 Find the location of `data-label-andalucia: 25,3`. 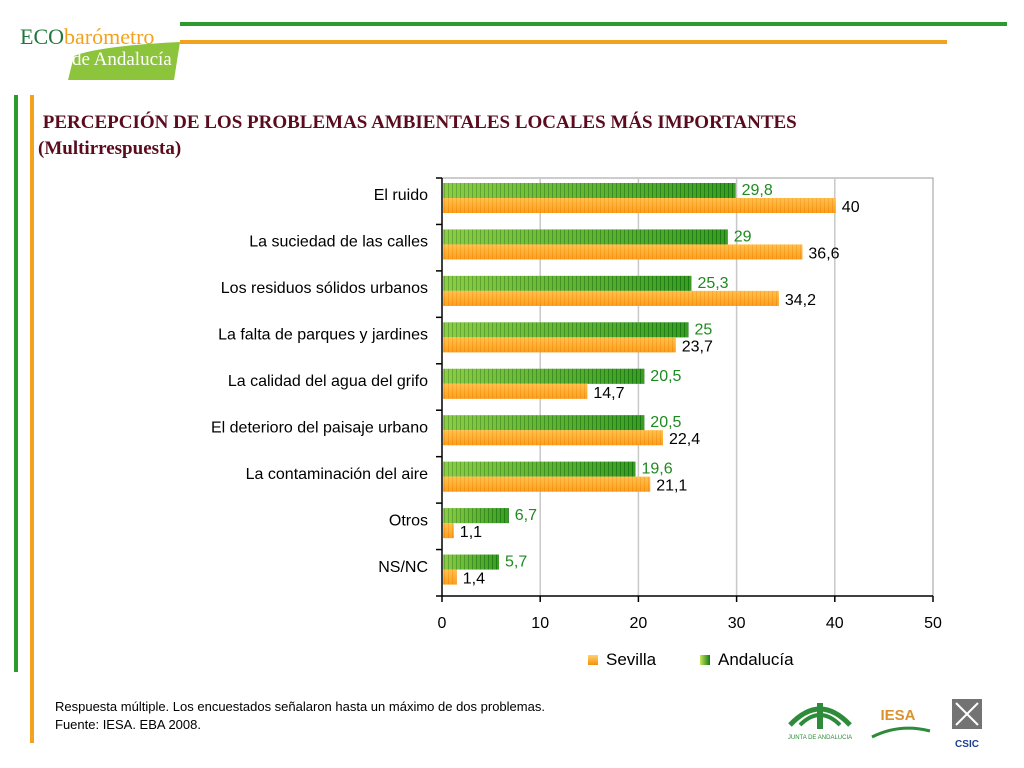

data-label-andalucia: 25,3 is located at coordinates (712, 283).